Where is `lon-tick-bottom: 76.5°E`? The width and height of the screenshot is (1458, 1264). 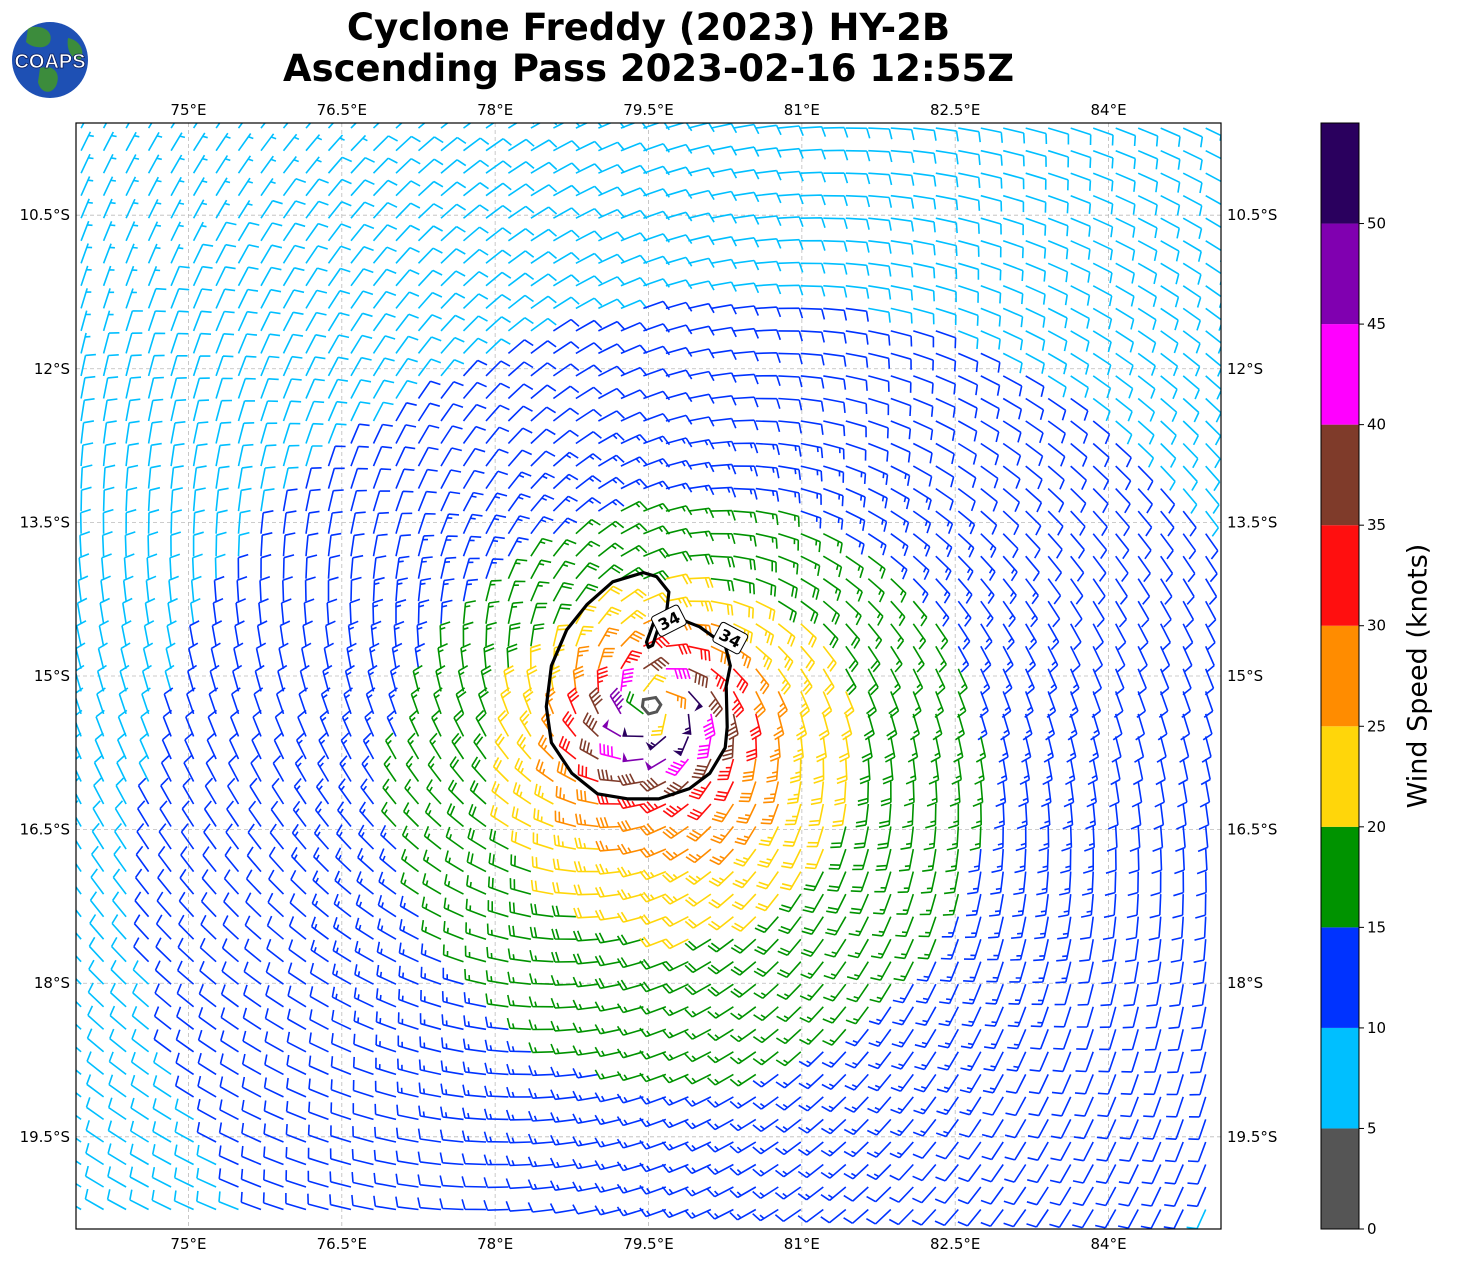
lon-tick-bottom: 76.5°E is located at coordinates (342, 1244).